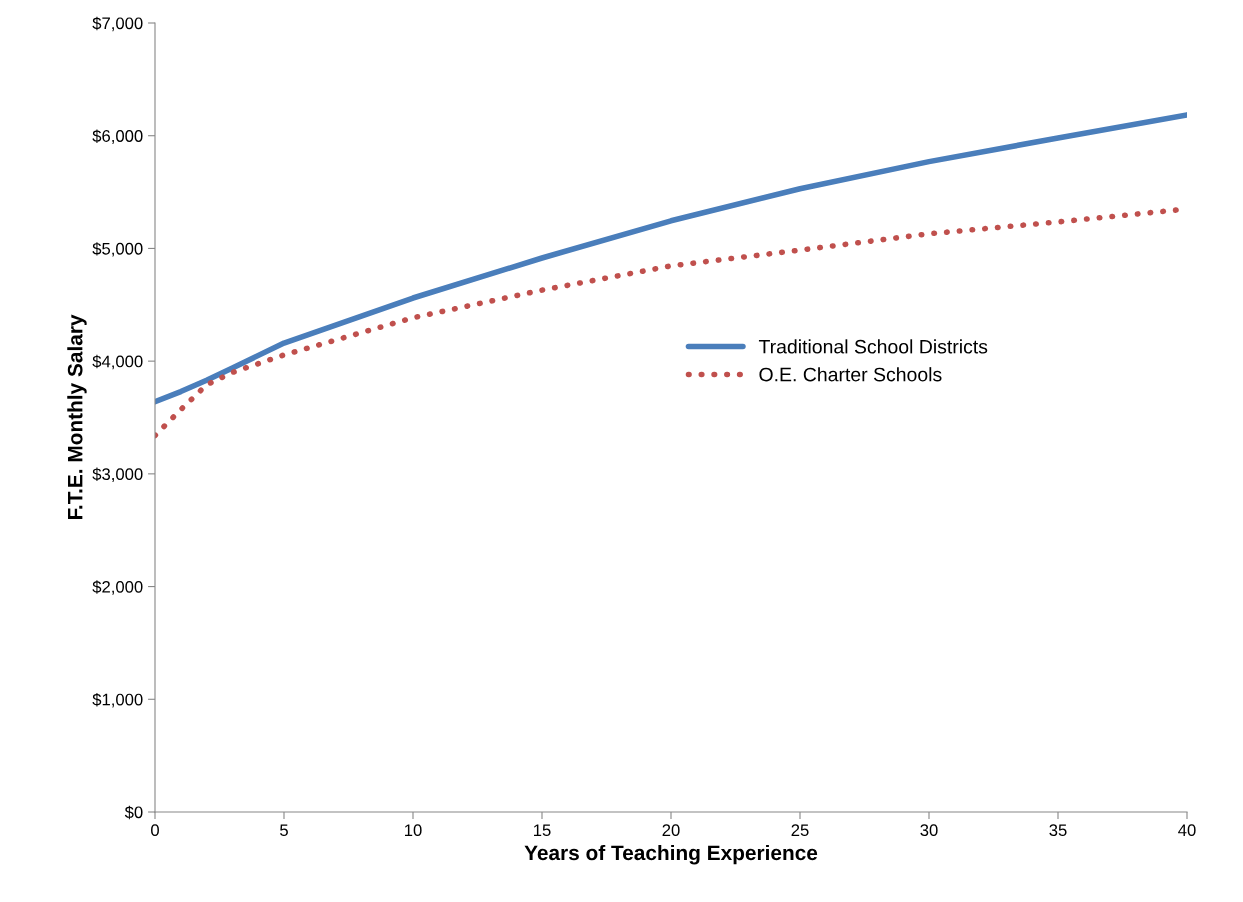 Image resolution: width=1243 pixels, height=902 pixels. I want to click on x-tick-label: 40, so click(1187, 830).